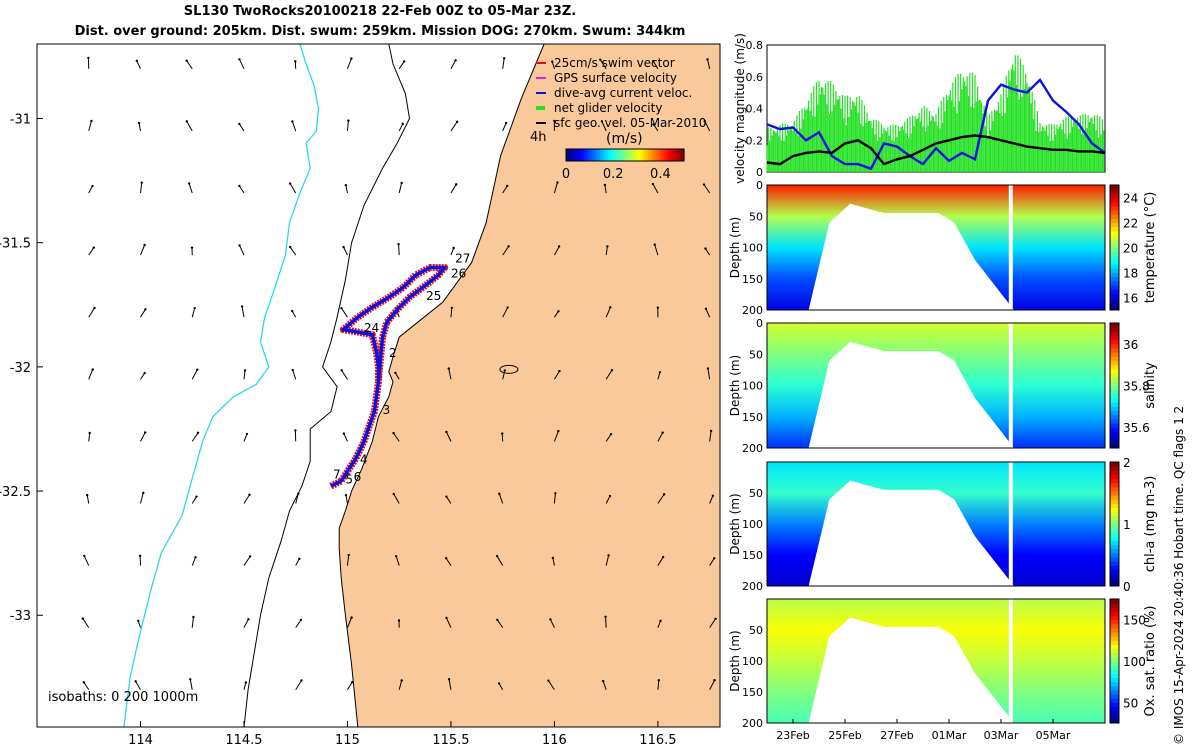 The height and width of the screenshot is (750, 1200). Describe the element at coordinates (608, 108) in the screenshot. I see `legend-label: net glider velocity` at that location.